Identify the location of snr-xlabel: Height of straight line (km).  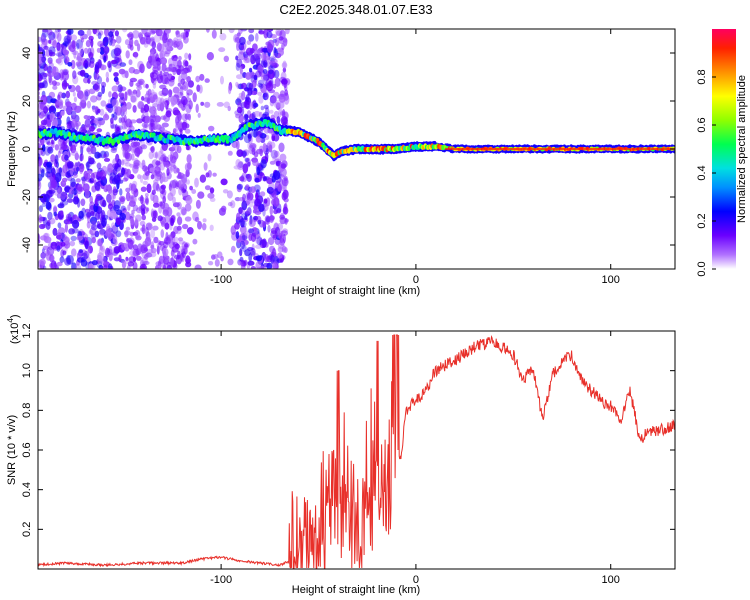
(356, 590).